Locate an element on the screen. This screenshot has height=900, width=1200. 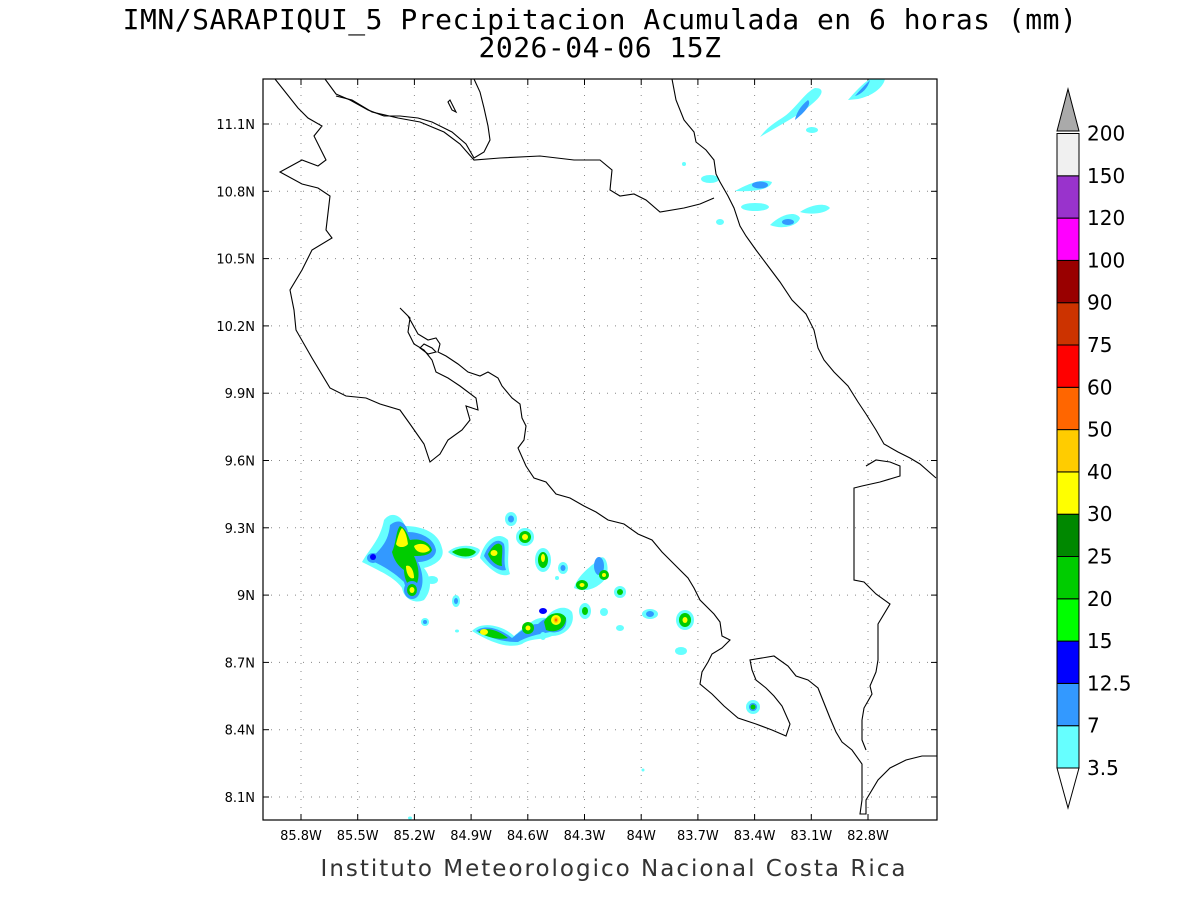
lat-tick-label: 11.1N is located at coordinates (235, 125).